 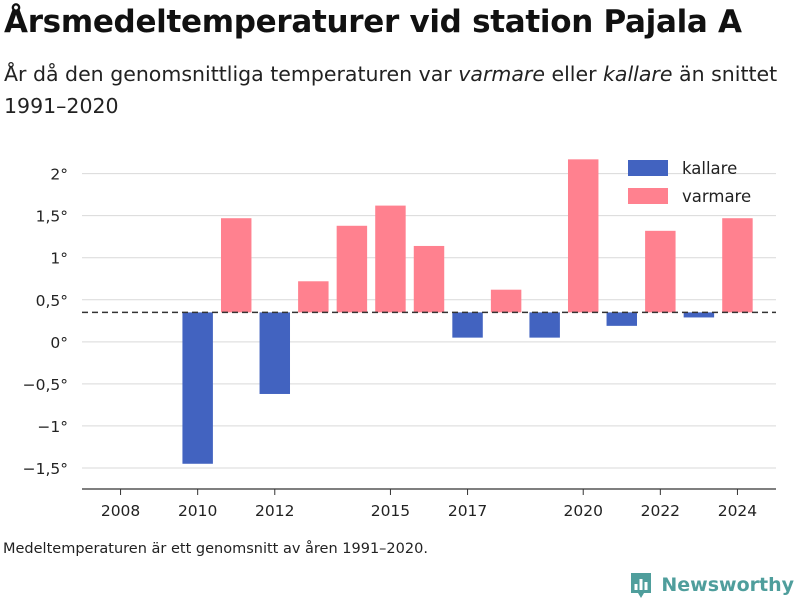 What do you see at coordinates (52, 427) in the screenshot?
I see `y-tick-label: −1°` at bounding box center [52, 427].